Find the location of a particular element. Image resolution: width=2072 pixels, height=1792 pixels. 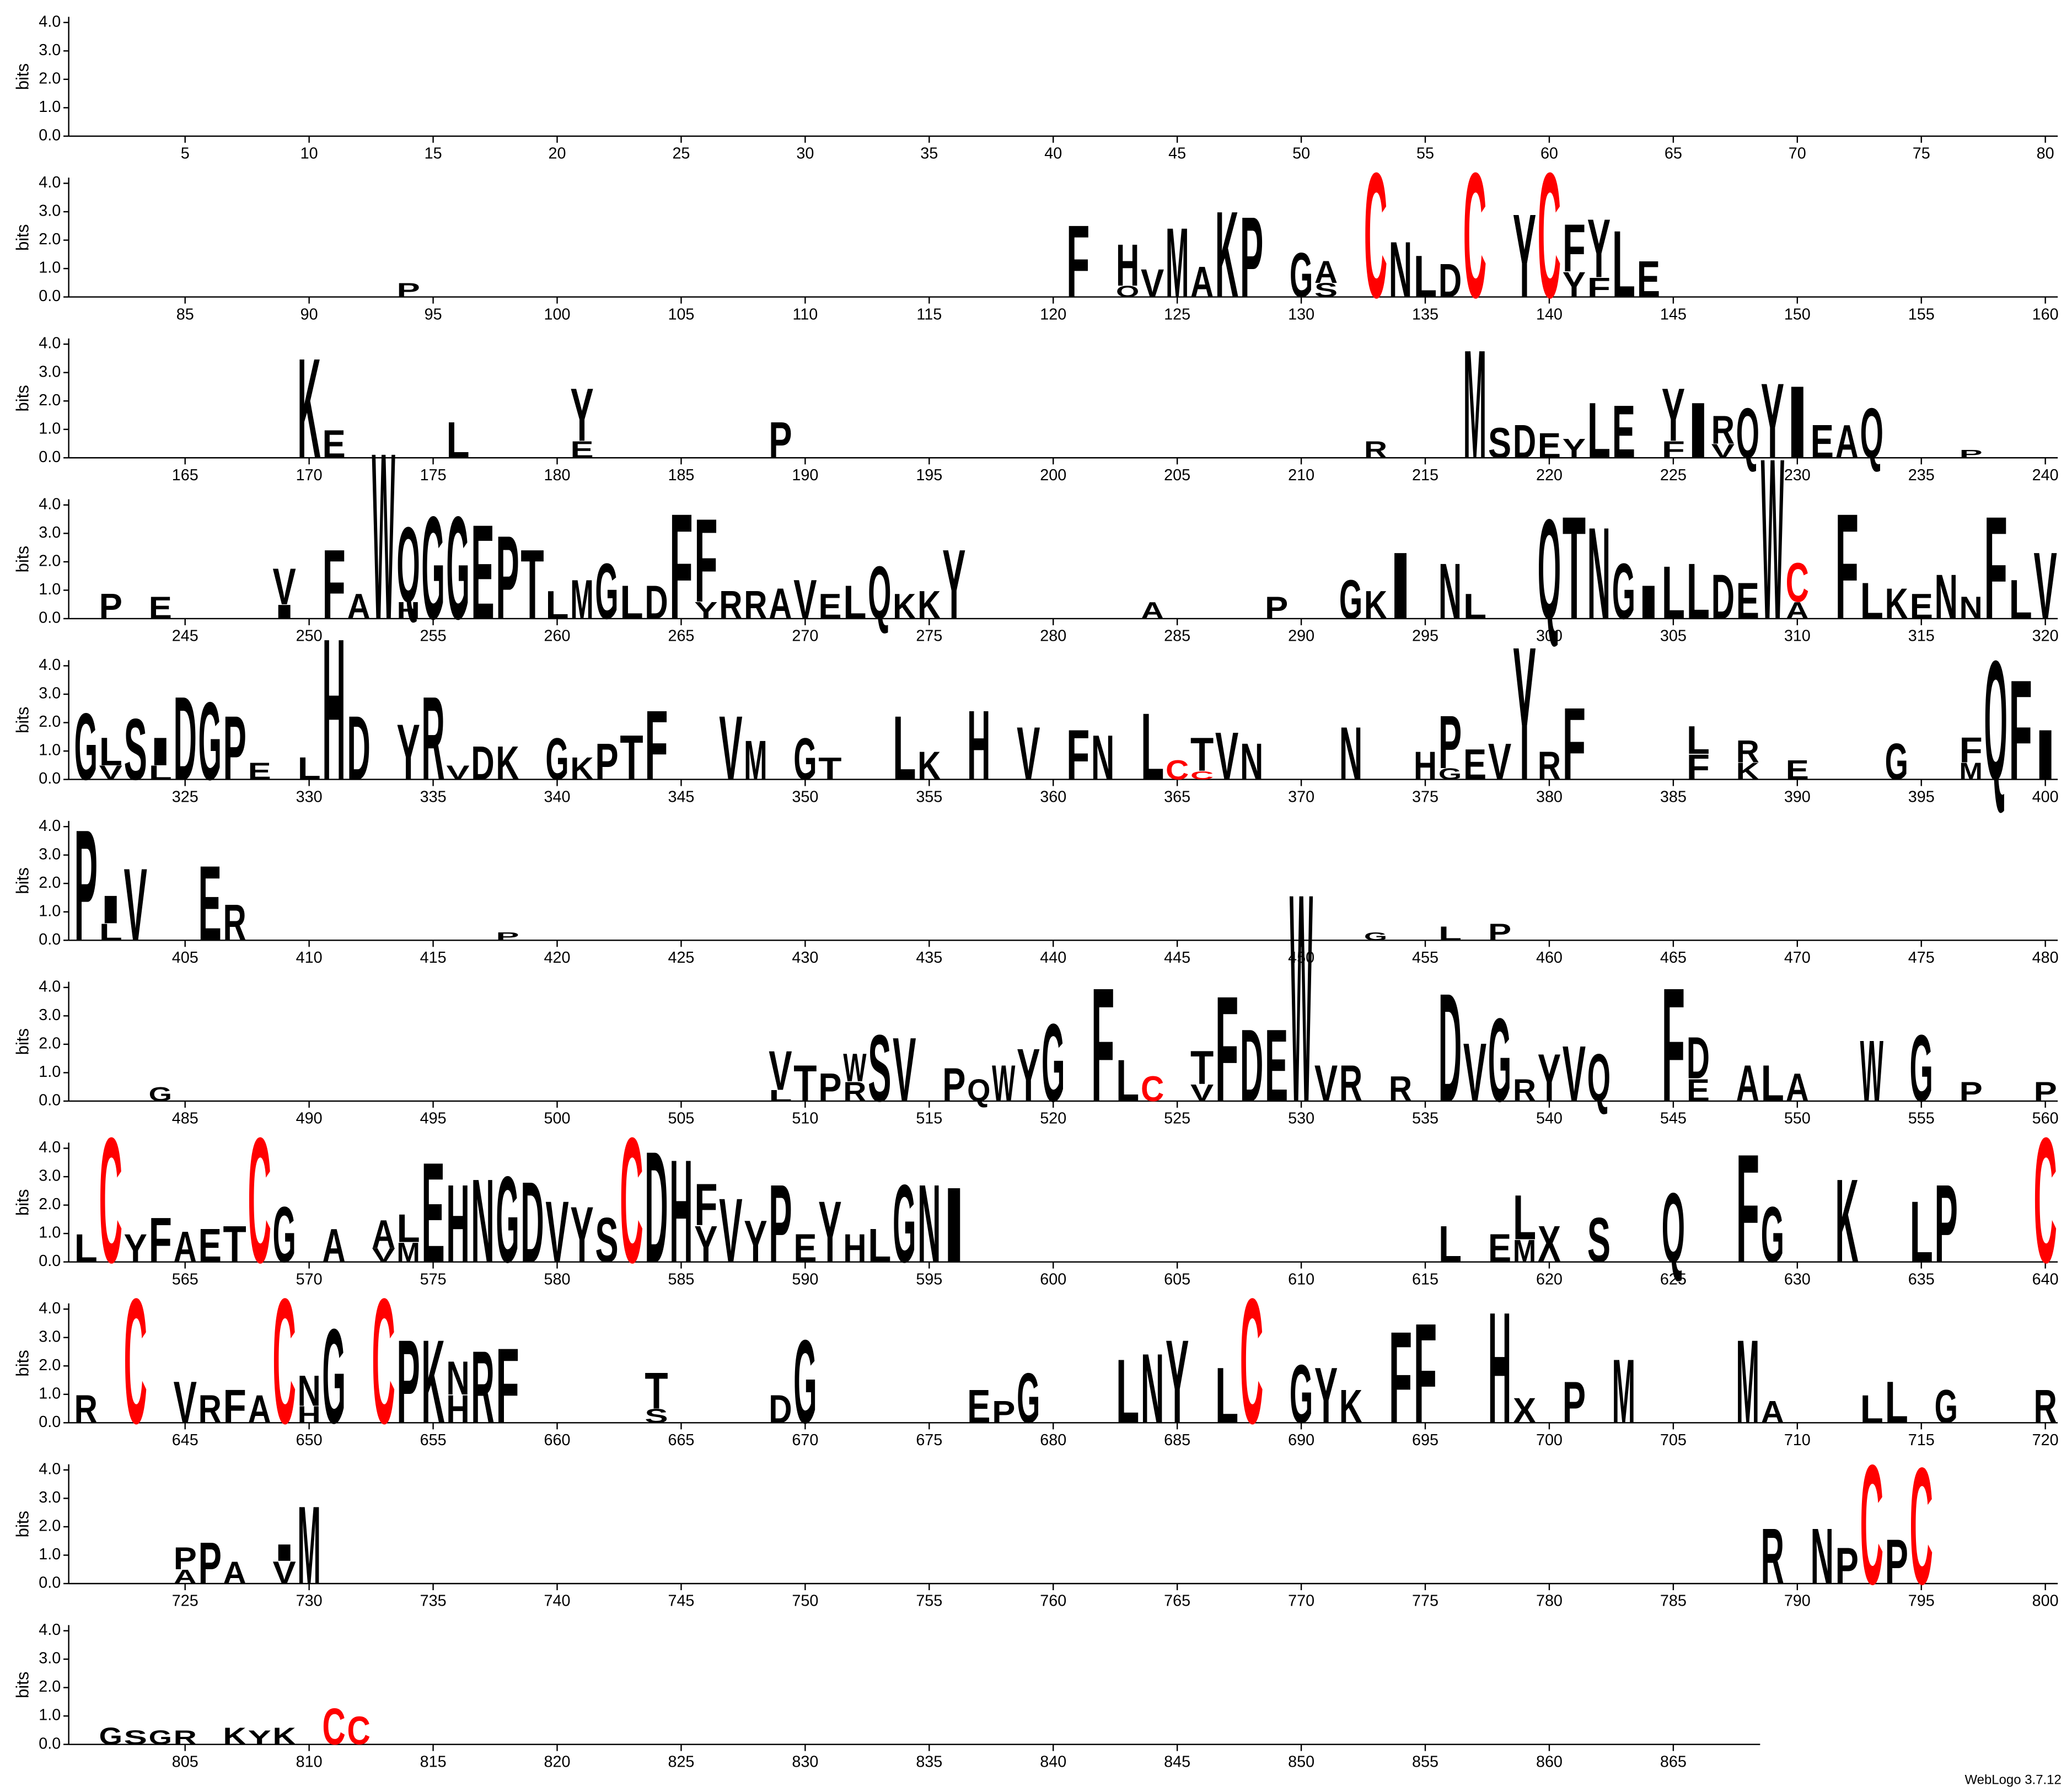

x-tick-label: 815 is located at coordinates (433, 1761).